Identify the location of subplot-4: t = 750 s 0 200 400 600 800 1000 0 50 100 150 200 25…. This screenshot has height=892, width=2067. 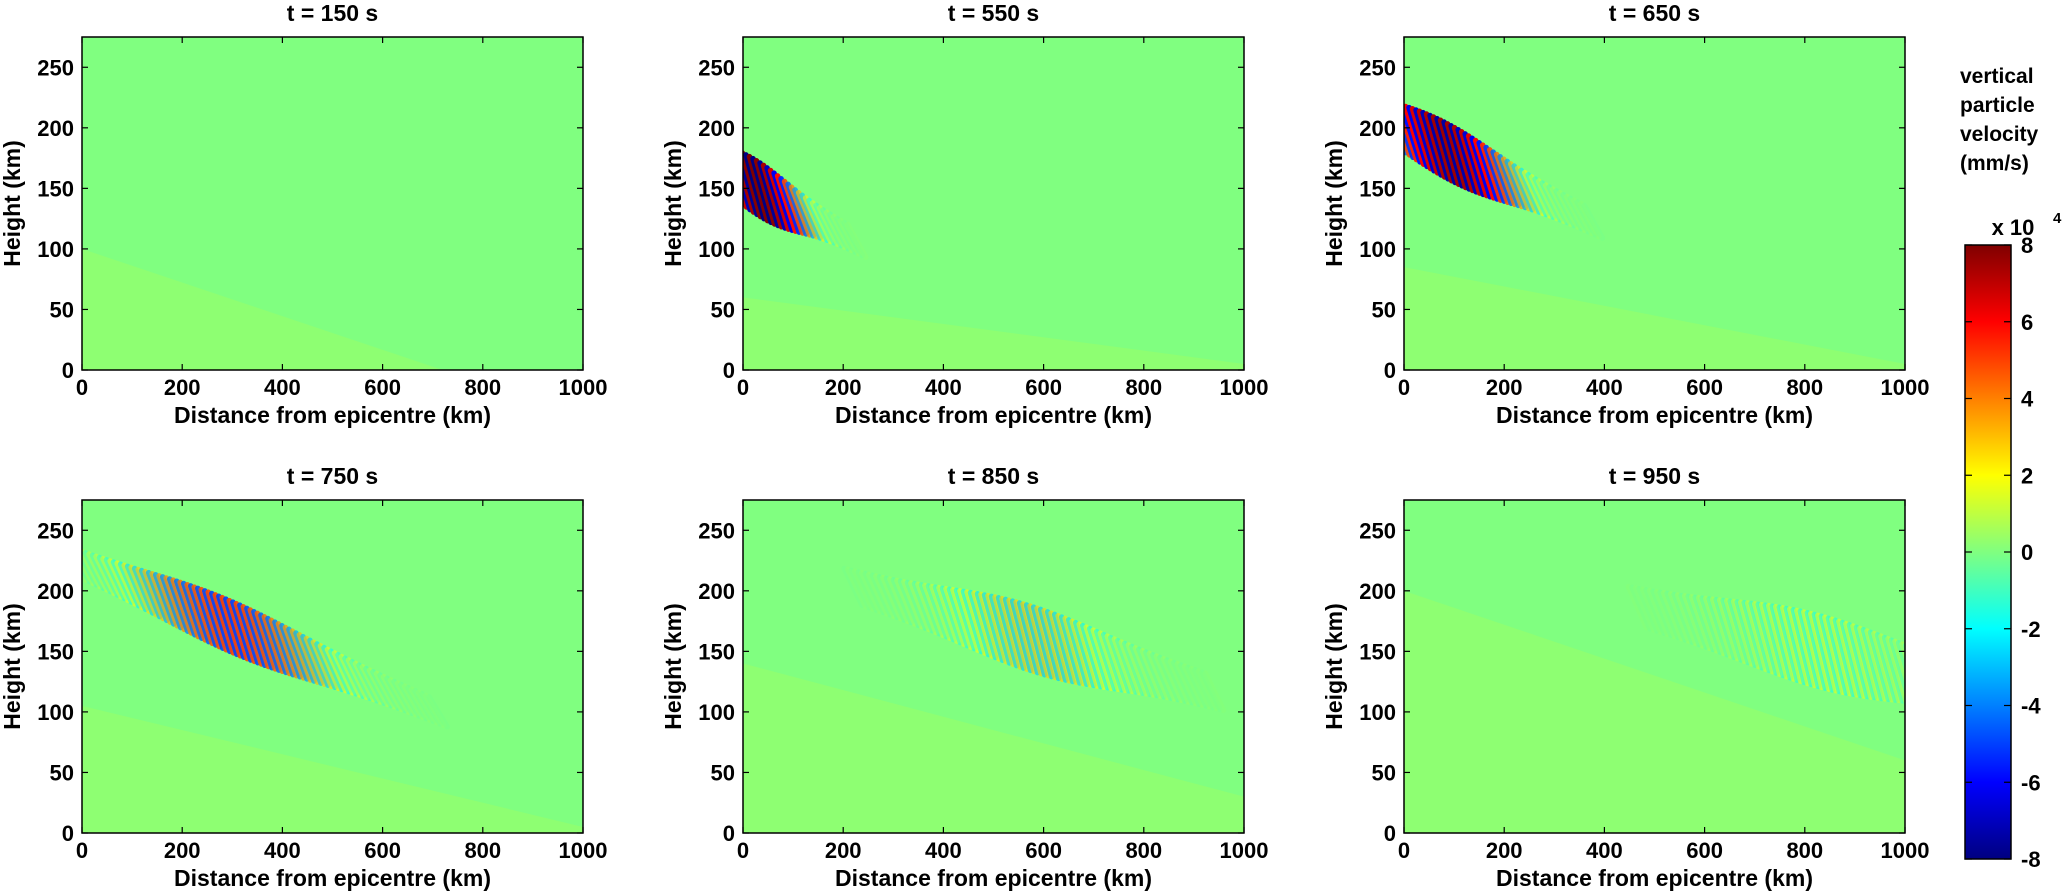
(303, 677).